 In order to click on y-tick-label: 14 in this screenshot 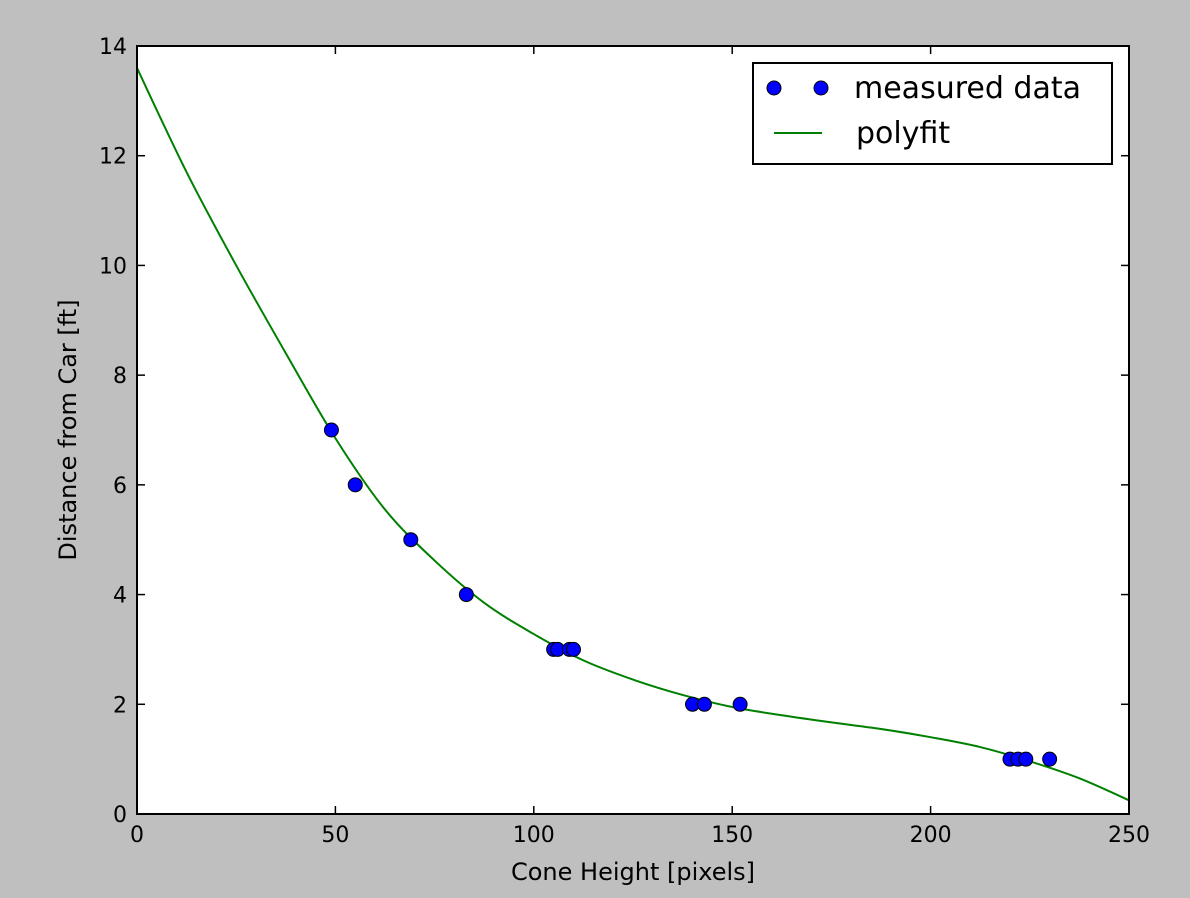, I will do `click(113, 47)`.